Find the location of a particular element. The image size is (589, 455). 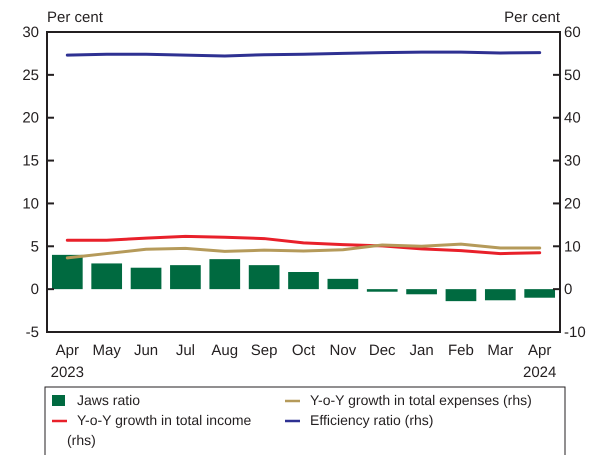

y-axis-title: Per cent is located at coordinates (75, 17).